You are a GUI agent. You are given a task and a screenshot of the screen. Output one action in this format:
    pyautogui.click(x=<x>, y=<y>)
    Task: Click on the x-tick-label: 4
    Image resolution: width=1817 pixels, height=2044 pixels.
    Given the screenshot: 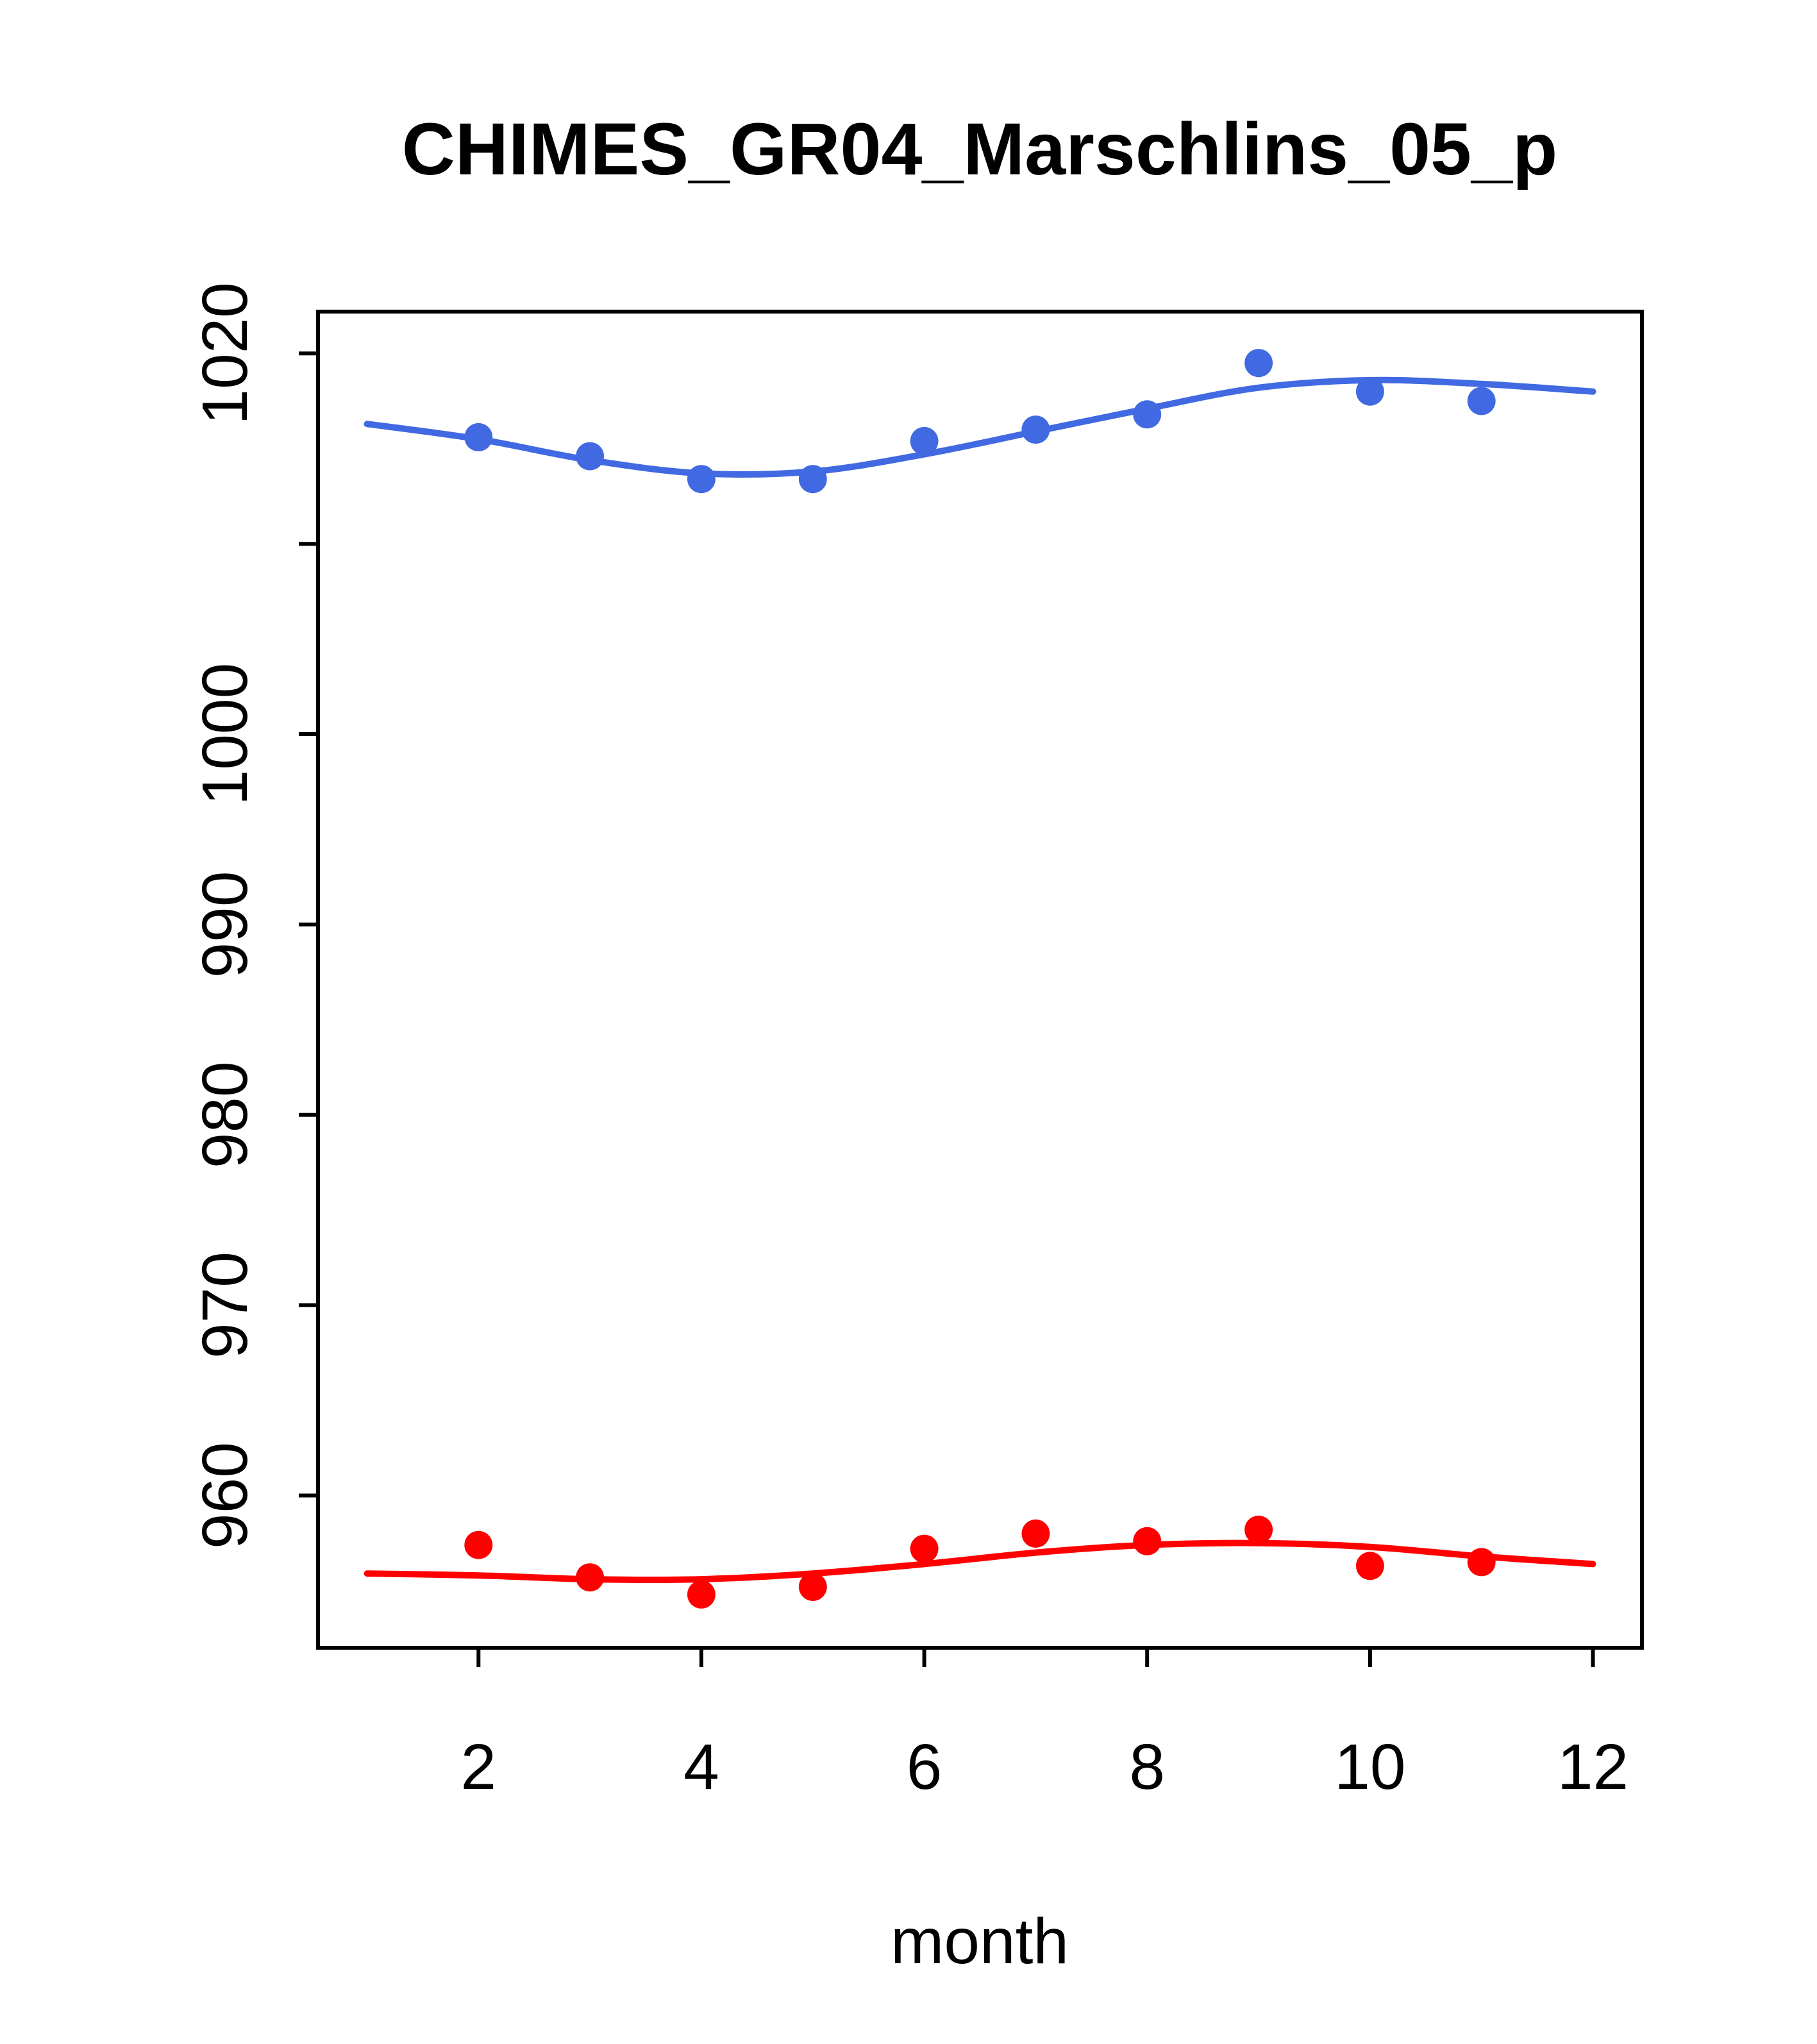 What is the action you would take?
    pyautogui.click(x=701, y=1767)
    